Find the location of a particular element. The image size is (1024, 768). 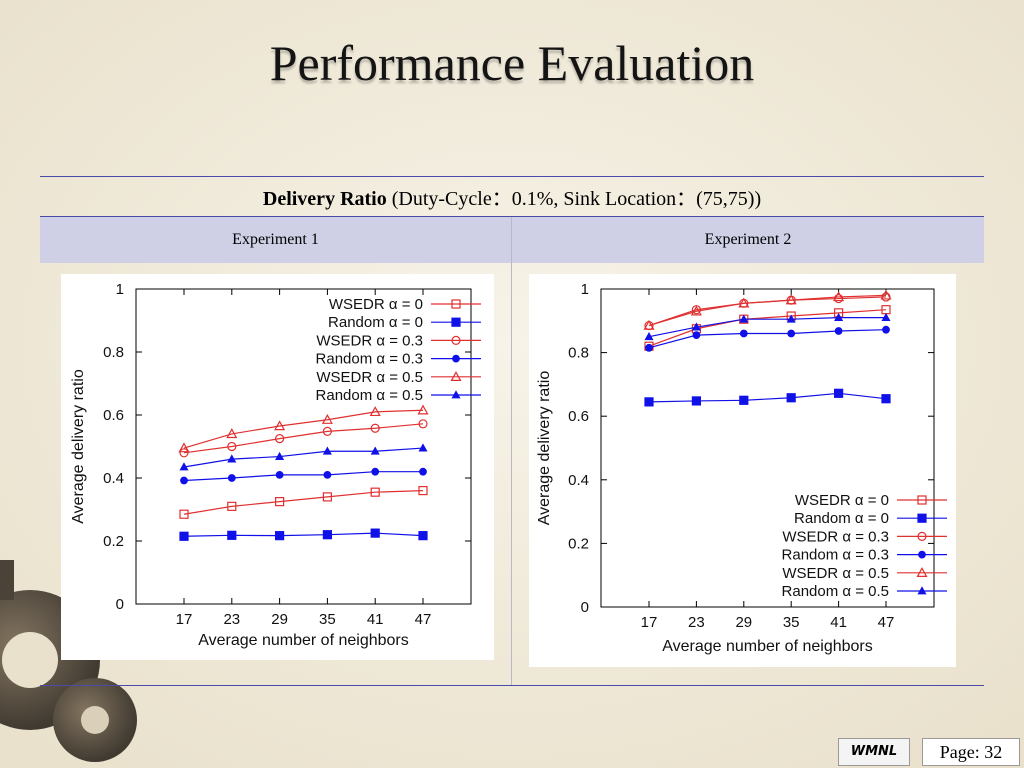

column-header-label: Experiment 2 is located at coordinates (748, 239).